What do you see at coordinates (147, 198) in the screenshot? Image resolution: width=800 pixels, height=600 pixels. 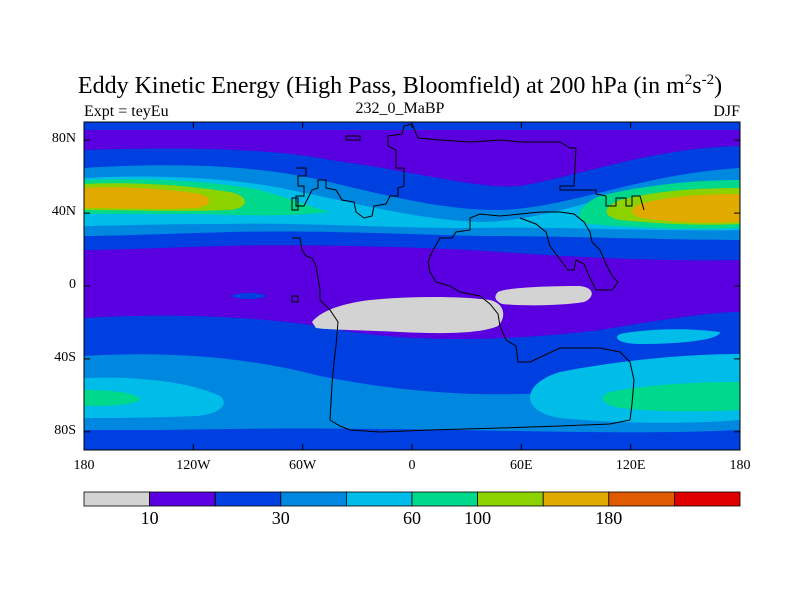 I see `field-pacific-max` at bounding box center [147, 198].